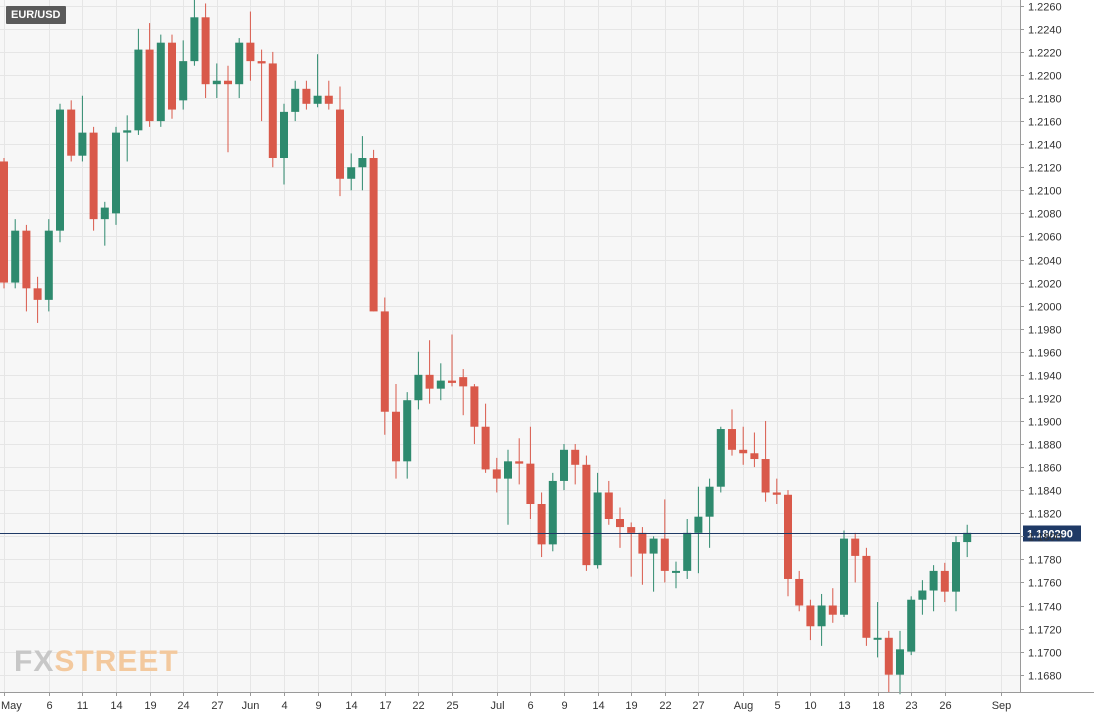 The height and width of the screenshot is (721, 1094). I want to click on y-tick-label: 1.1760, so click(1045, 584).